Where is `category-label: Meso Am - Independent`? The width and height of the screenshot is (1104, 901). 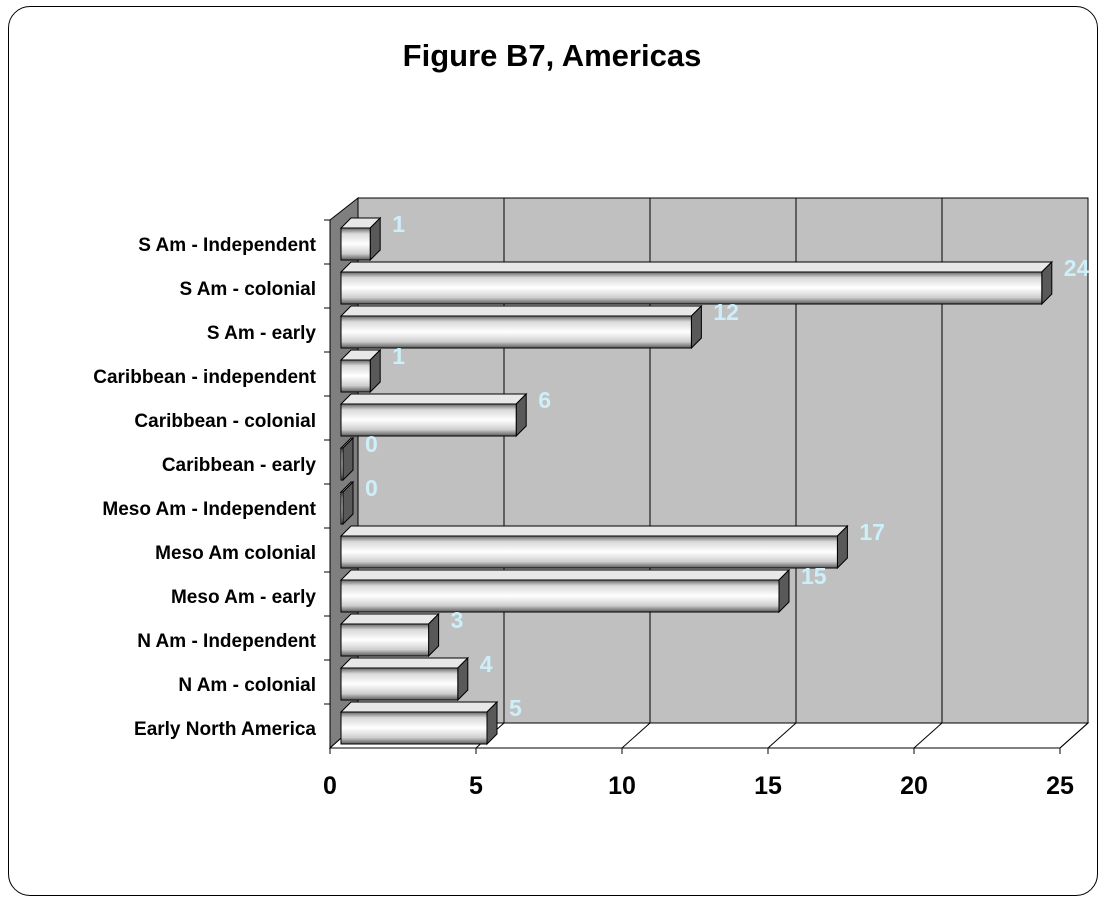 category-label: Meso Am - Independent is located at coordinates (209, 509).